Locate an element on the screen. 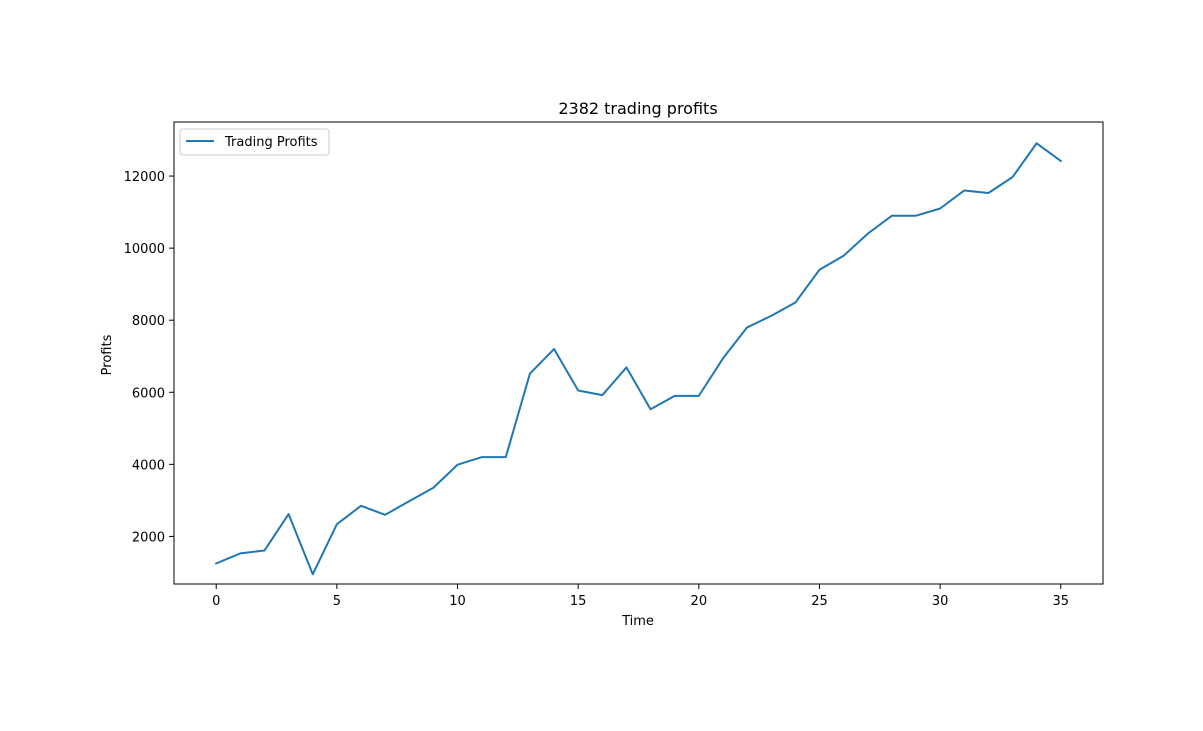 This screenshot has width=1203, height=731. y-tick-label: 4000 is located at coordinates (148, 465).